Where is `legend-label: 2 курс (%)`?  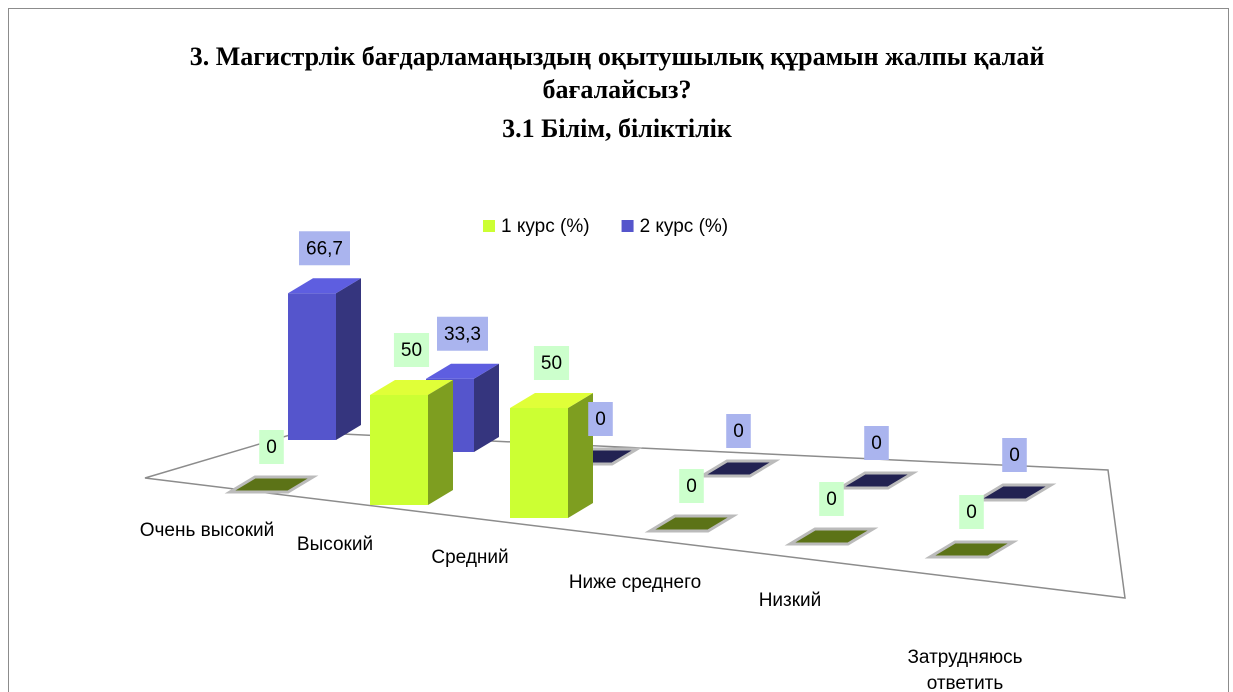 legend-label: 2 курс (%) is located at coordinates (684, 226).